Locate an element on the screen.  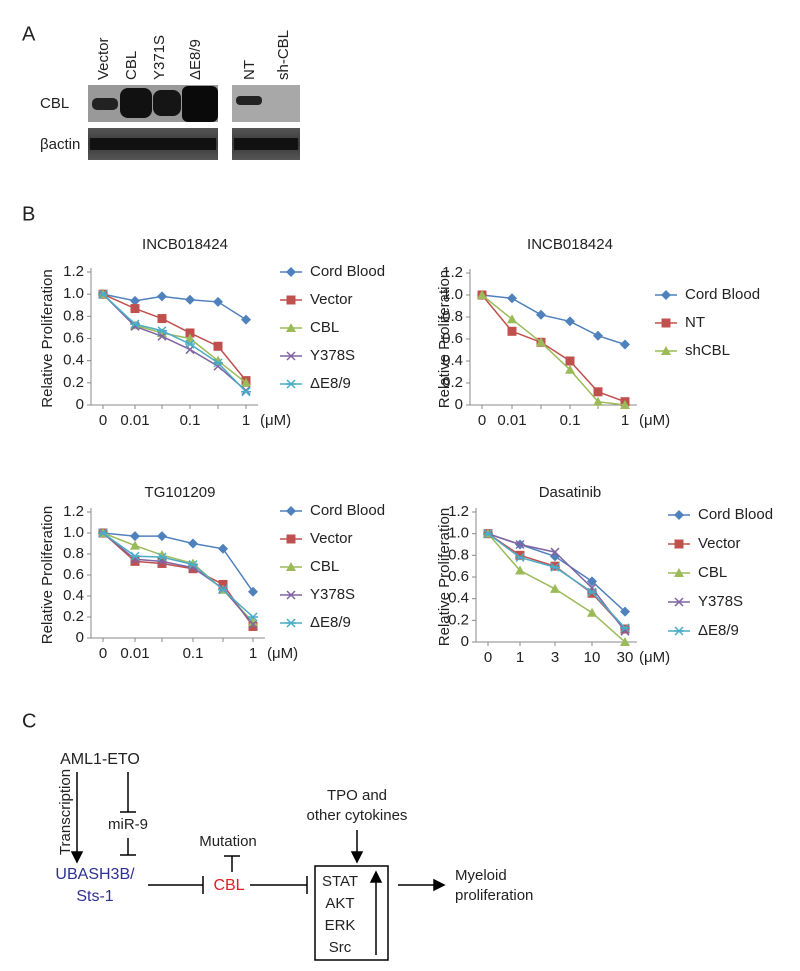
node: Sts-1 is located at coordinates (94, 896).